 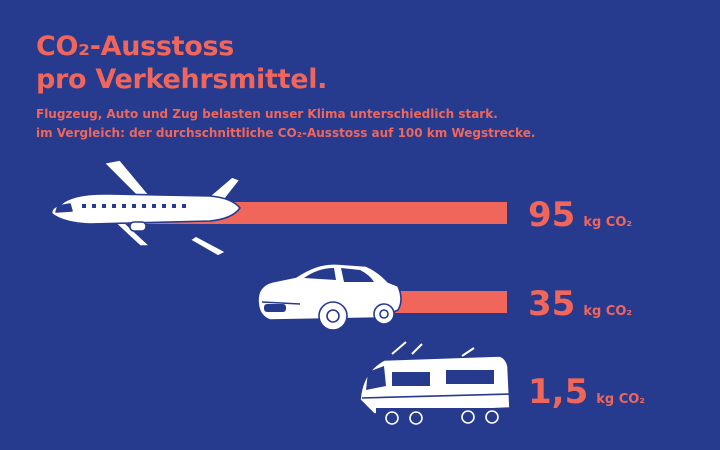 What do you see at coordinates (435, 383) in the screenshot?
I see `train-icon` at bounding box center [435, 383].